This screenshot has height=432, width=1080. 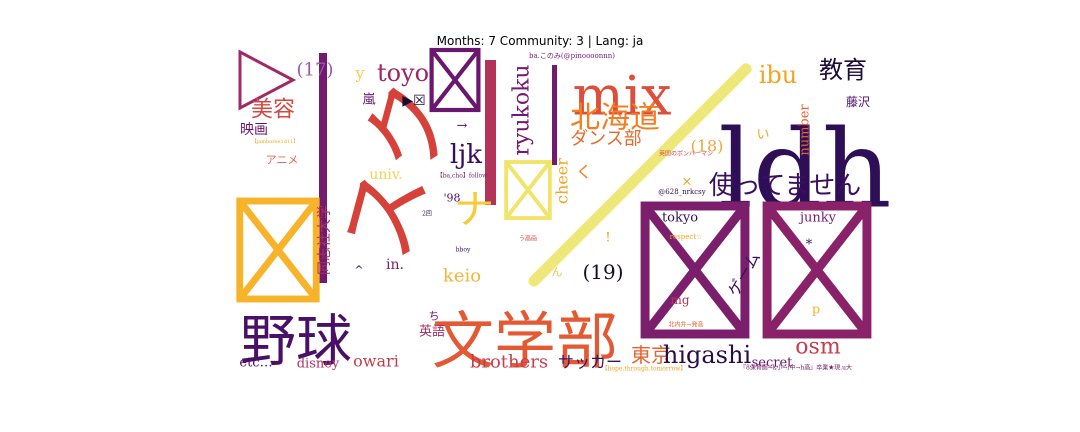 I want to click on word: (17), so click(x=315, y=70).